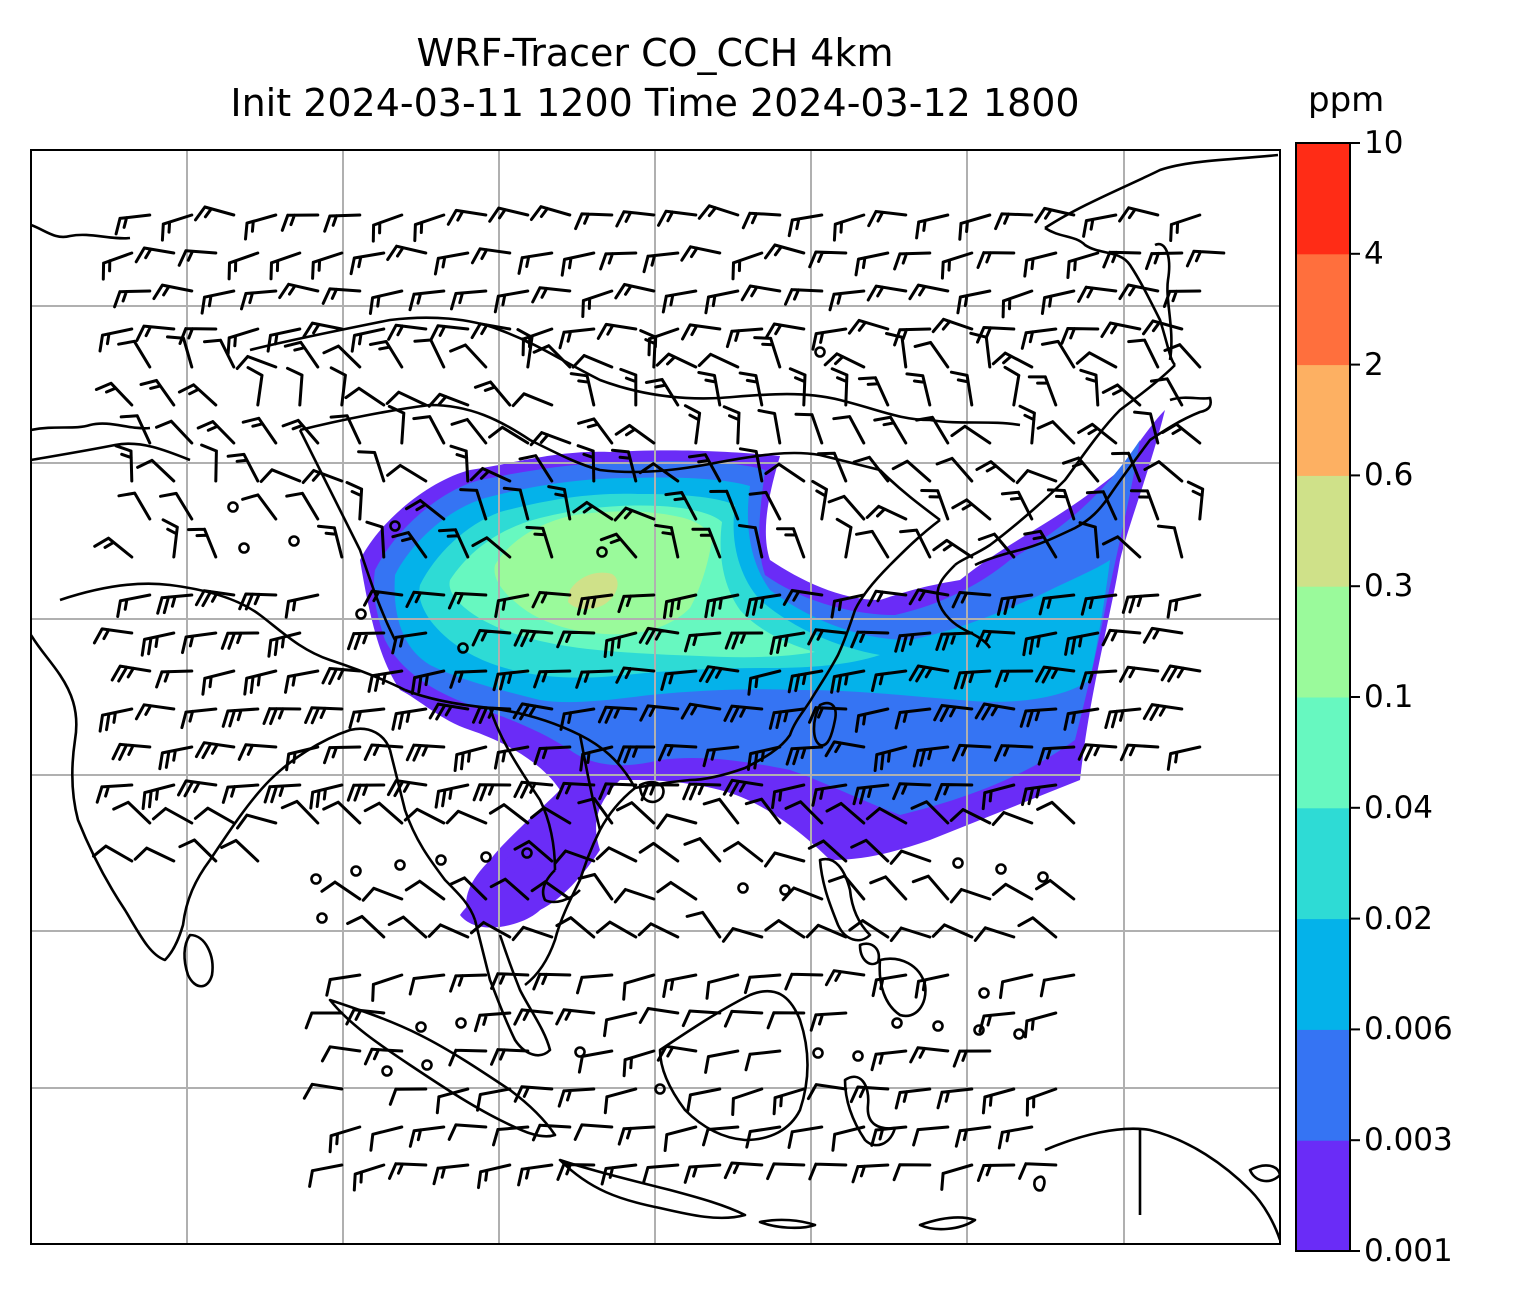 The width and height of the screenshot is (1528, 1306). I want to click on colorbar-segment, so click(1323, 199).